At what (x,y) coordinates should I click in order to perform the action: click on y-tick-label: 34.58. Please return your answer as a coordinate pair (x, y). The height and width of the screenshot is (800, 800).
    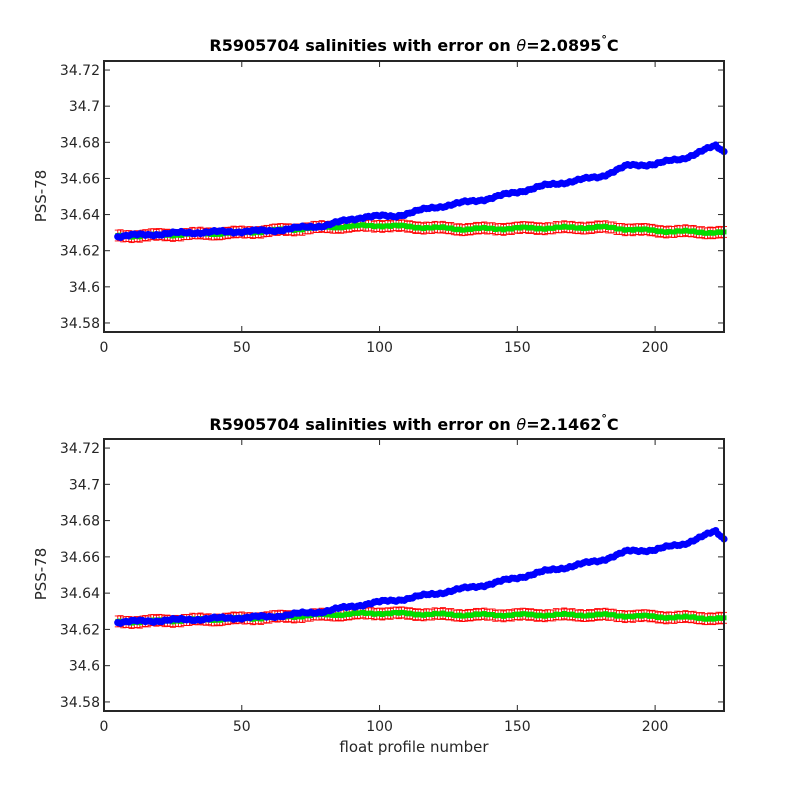
    Looking at the image, I should click on (80, 703).